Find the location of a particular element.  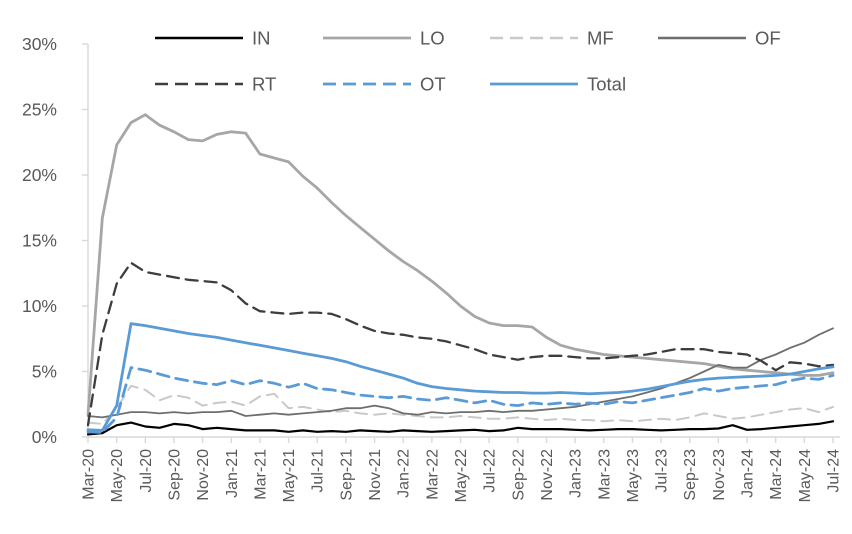

x-axis-tick-label: Jul-22 is located at coordinates (490, 471).